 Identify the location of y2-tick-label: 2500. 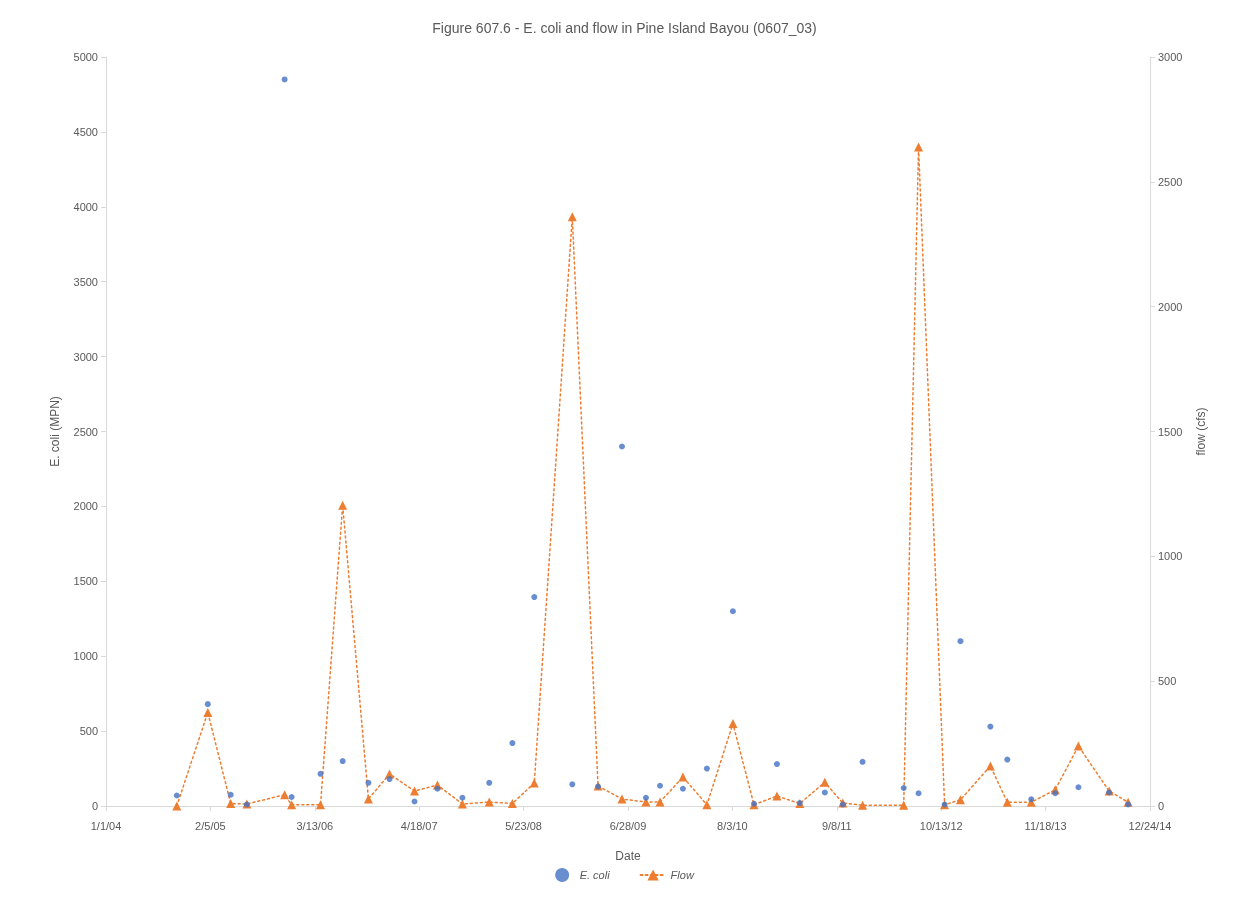
(1170, 181).